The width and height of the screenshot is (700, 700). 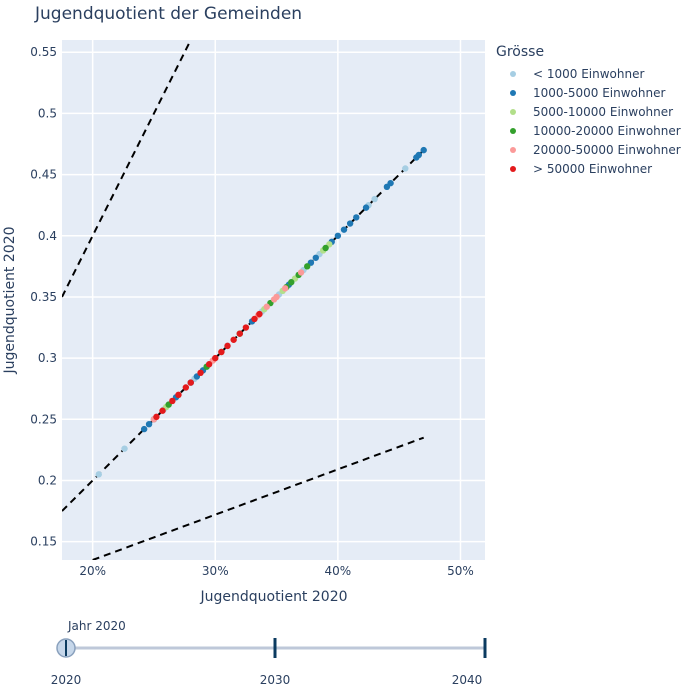 I want to click on legend-label: 10000-20000 Einwohner, so click(x=607, y=130).